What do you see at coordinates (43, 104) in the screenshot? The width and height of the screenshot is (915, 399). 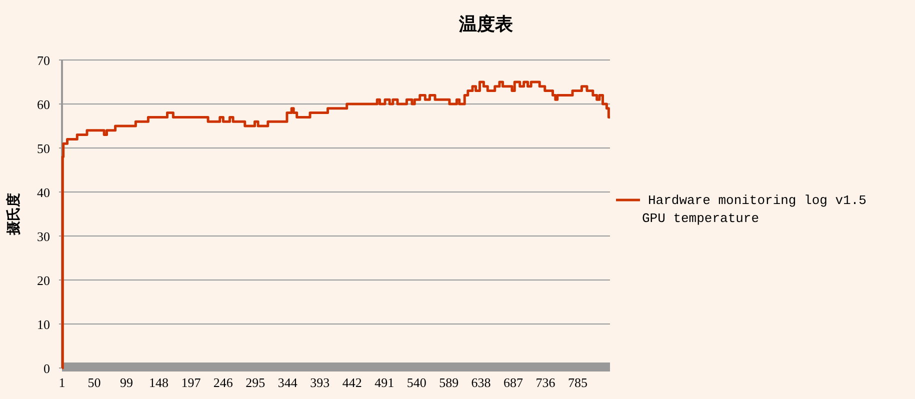 I see `y-tick-label: 60` at bounding box center [43, 104].